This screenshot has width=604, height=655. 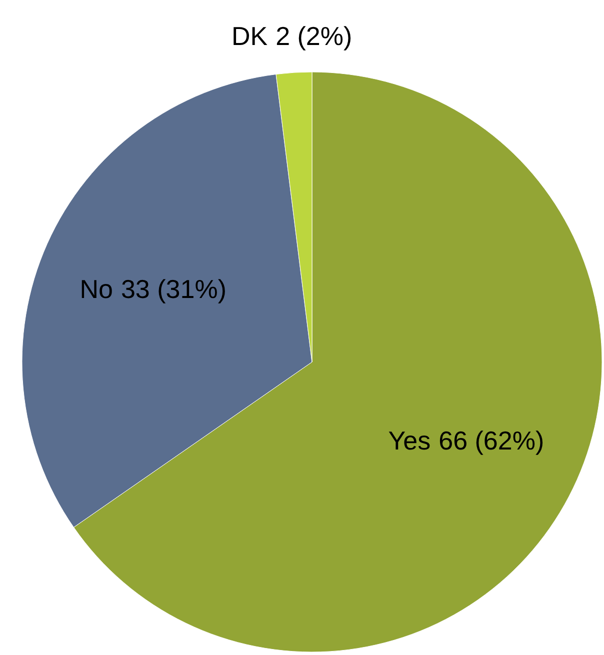 What do you see at coordinates (188, 289) in the screenshot?
I see `text: (31%)` at bounding box center [188, 289].